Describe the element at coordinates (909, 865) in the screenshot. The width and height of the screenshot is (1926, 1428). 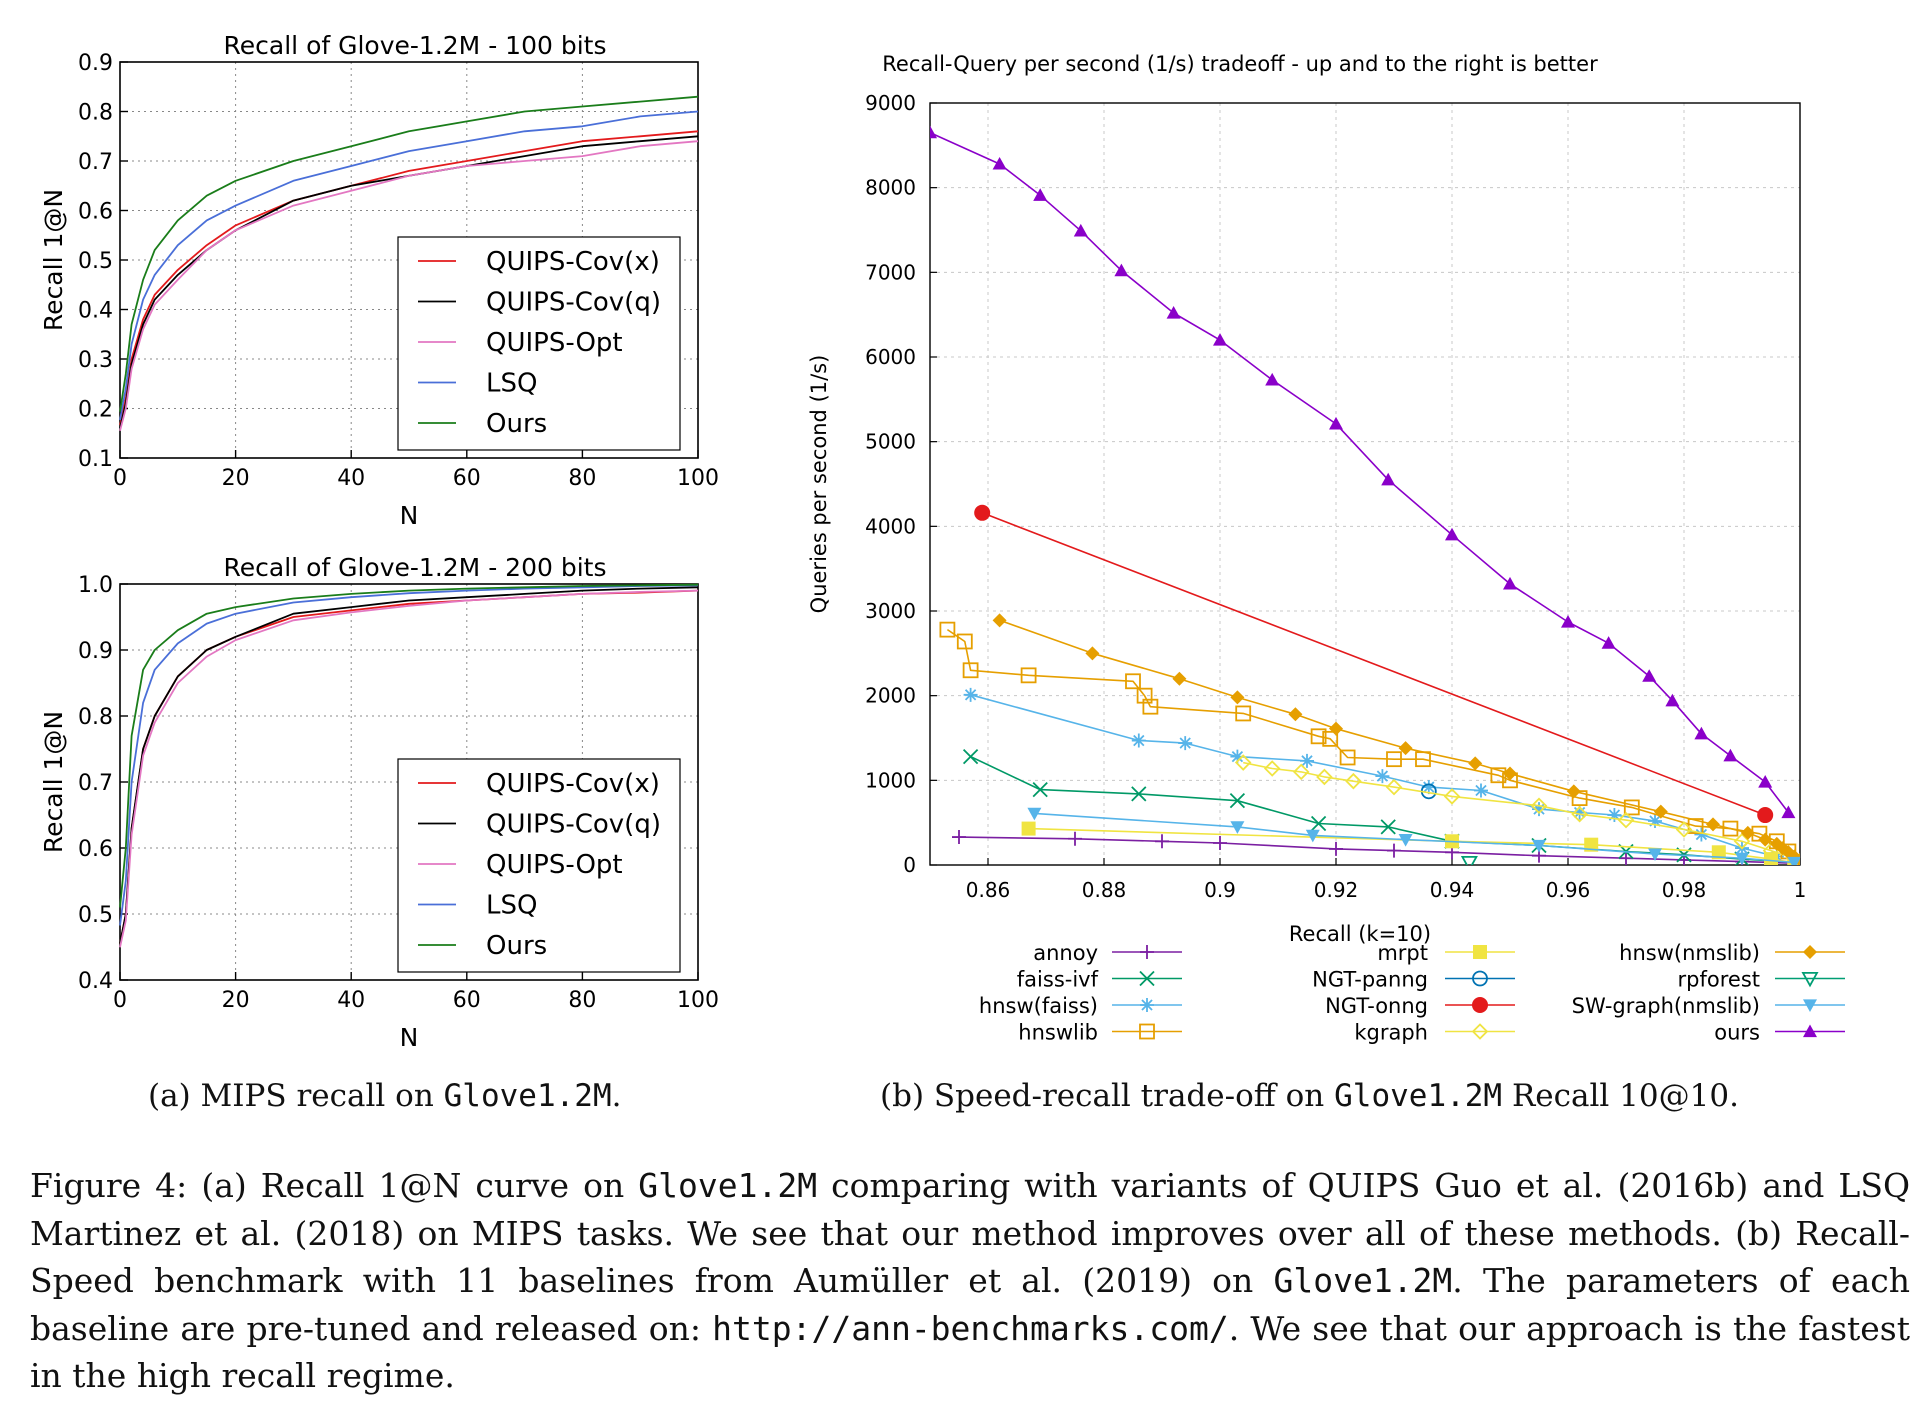
I see `y-tick-label: 0` at that location.